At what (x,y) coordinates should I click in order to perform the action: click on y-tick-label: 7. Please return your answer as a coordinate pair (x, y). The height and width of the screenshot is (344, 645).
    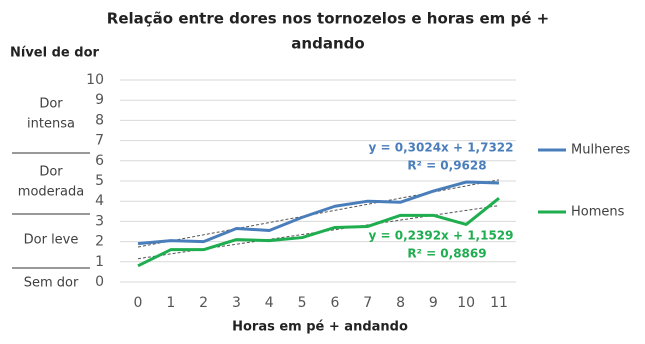
    Looking at the image, I should click on (99, 141).